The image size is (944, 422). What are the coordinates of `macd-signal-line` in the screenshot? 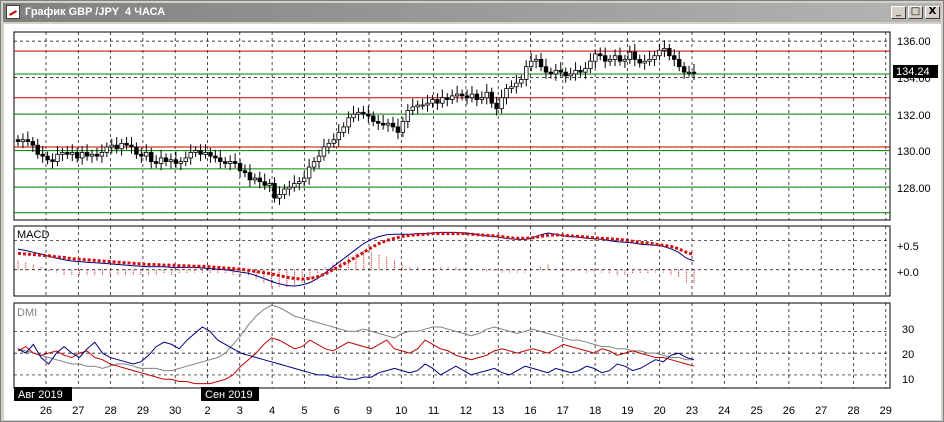 It's located at (356, 256).